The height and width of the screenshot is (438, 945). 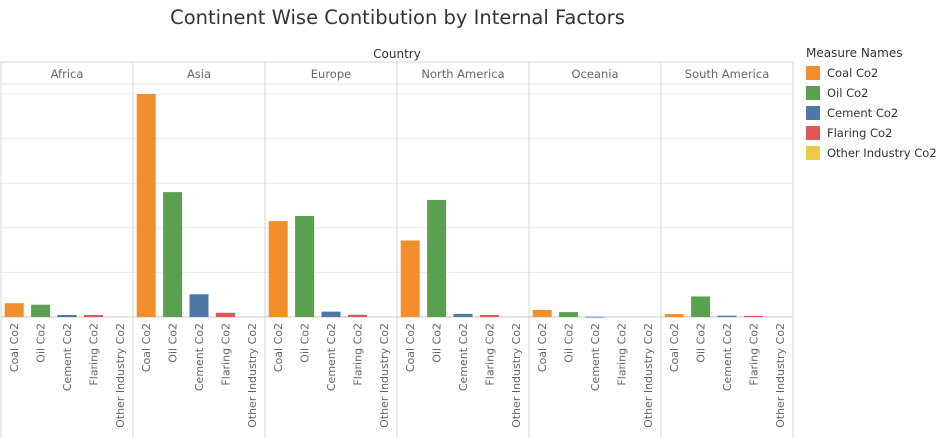 What do you see at coordinates (67, 74) in the screenshot?
I see `panel-label: Africa` at bounding box center [67, 74].